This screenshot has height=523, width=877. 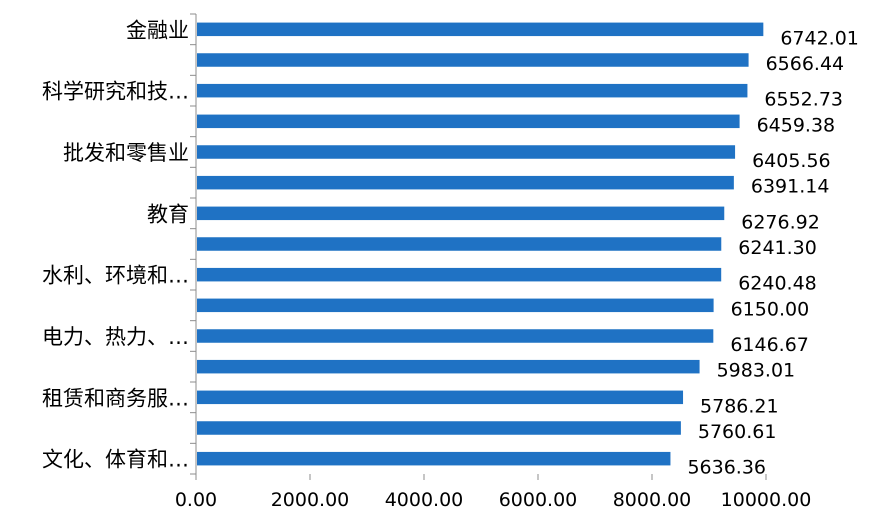 I want to click on data-label-0: 6742.01, so click(x=819, y=38).